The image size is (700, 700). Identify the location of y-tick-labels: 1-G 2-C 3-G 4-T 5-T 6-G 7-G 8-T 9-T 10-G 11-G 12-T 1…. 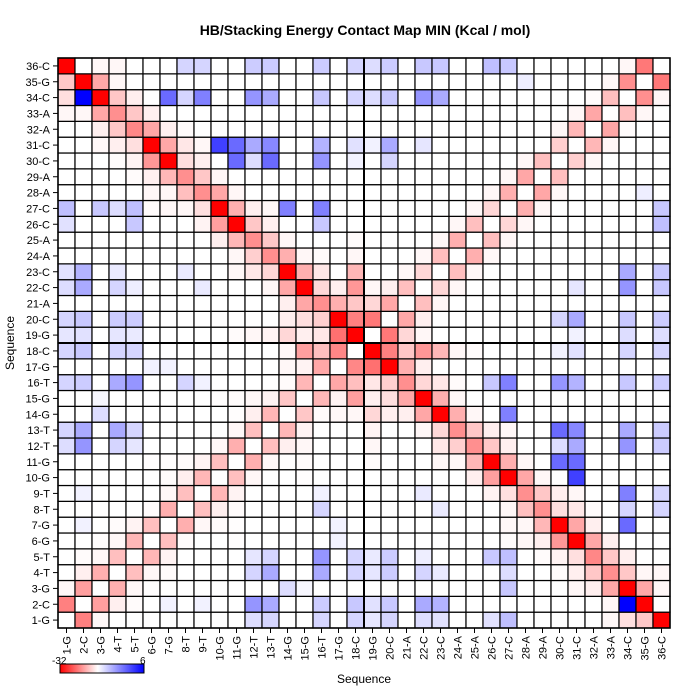
(42, 344).